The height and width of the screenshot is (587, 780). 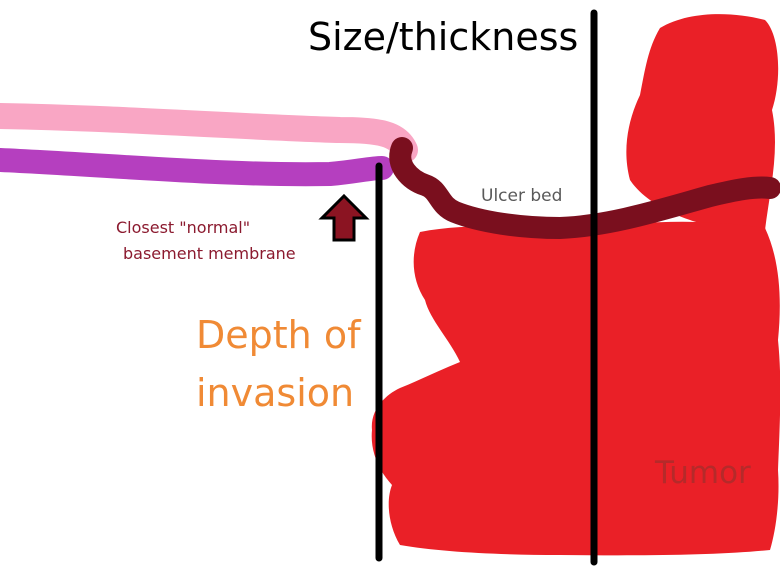 What do you see at coordinates (703, 473) in the screenshot?
I see `tumor-label: Tumor` at bounding box center [703, 473].